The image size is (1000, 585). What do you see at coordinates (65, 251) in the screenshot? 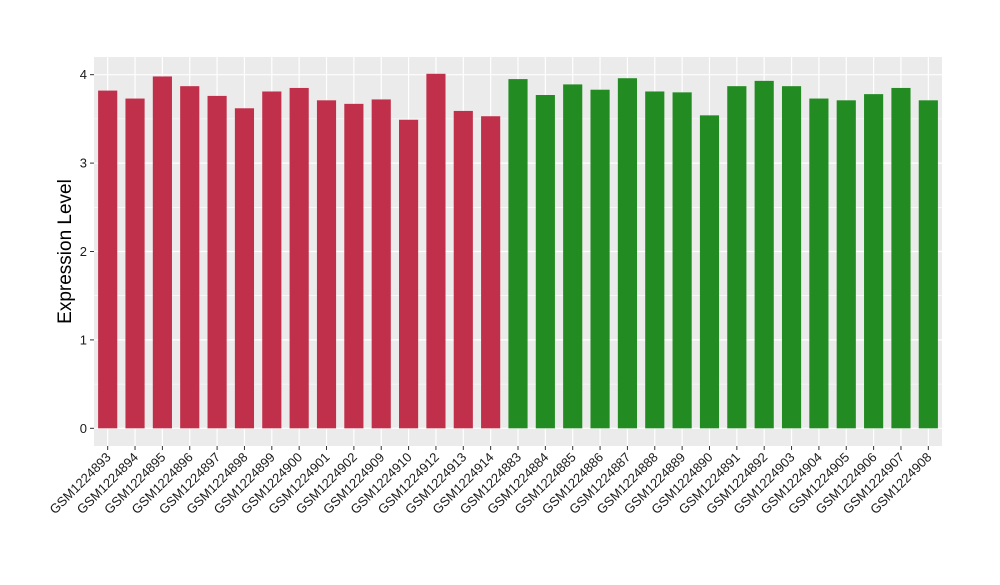
I see `y-axis-label: Expression Level` at bounding box center [65, 251].